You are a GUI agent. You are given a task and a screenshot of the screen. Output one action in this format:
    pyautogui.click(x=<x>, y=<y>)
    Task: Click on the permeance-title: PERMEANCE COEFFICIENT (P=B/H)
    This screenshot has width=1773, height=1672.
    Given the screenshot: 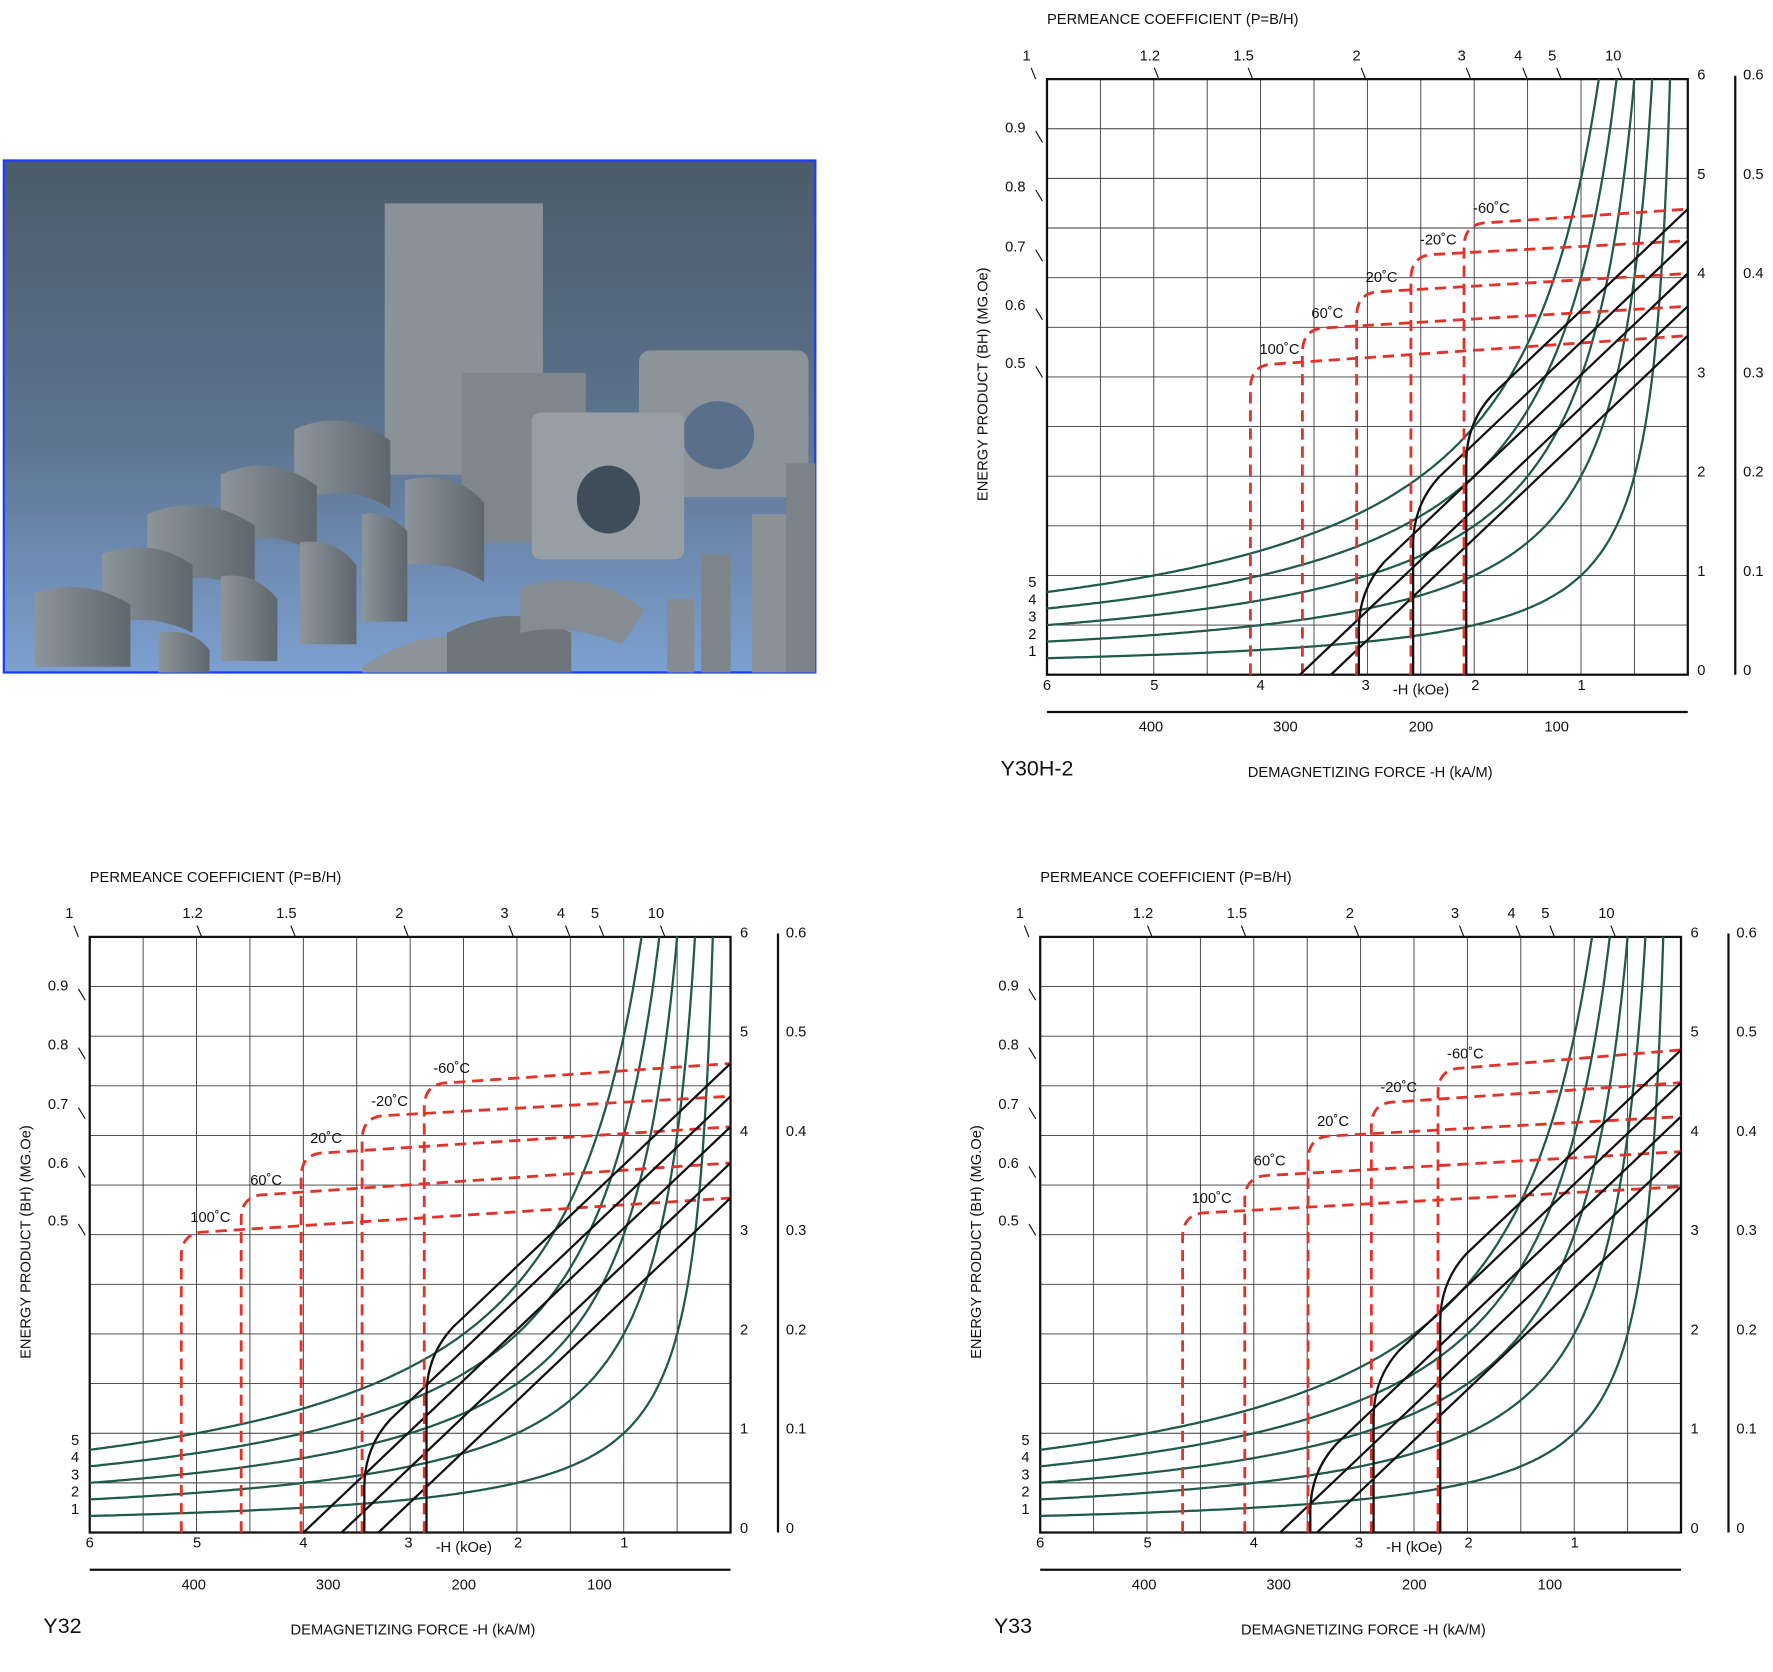 What is the action you would take?
    pyautogui.click(x=1173, y=20)
    